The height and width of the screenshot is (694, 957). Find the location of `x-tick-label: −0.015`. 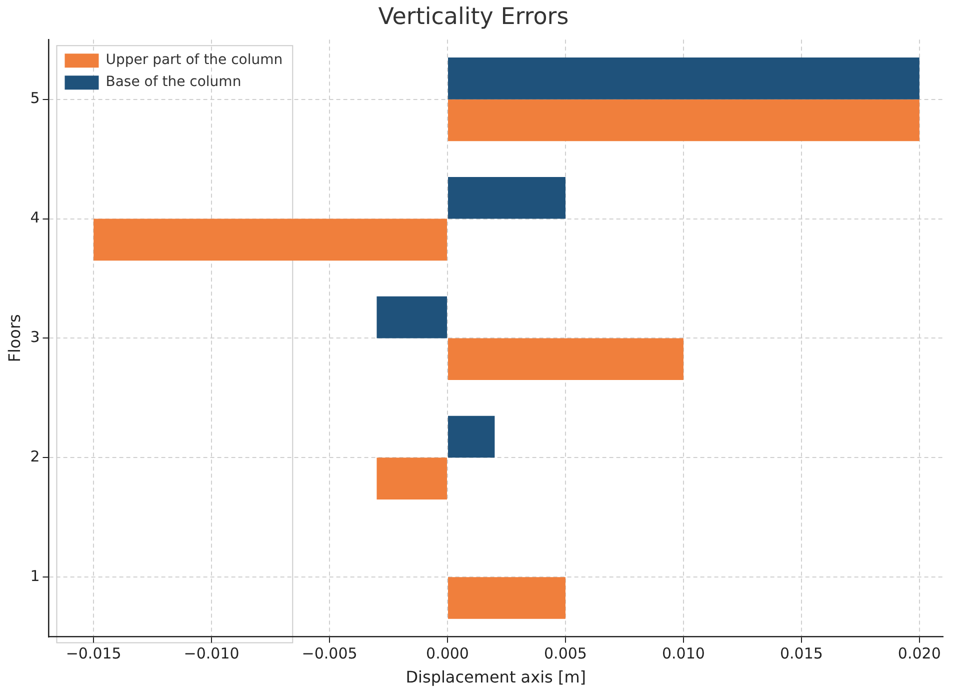

x-tick-label: −0.015 is located at coordinates (94, 653).